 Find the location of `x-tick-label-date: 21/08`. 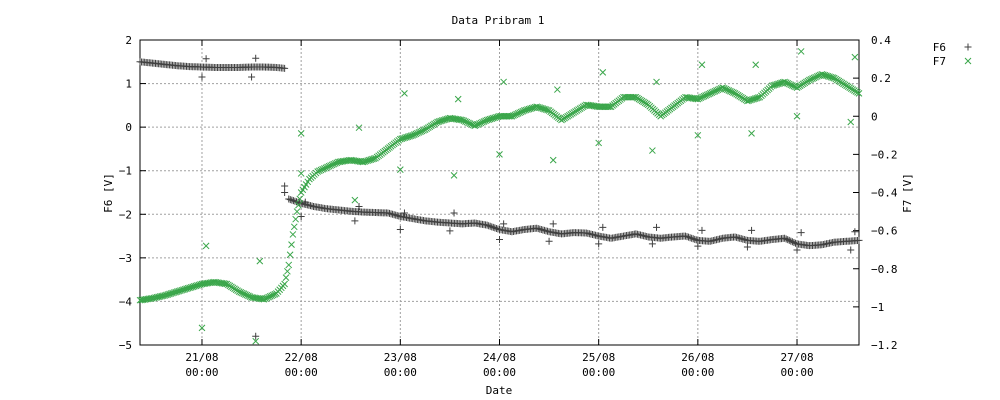

x-tick-label-date: 21/08 is located at coordinates (201, 357).